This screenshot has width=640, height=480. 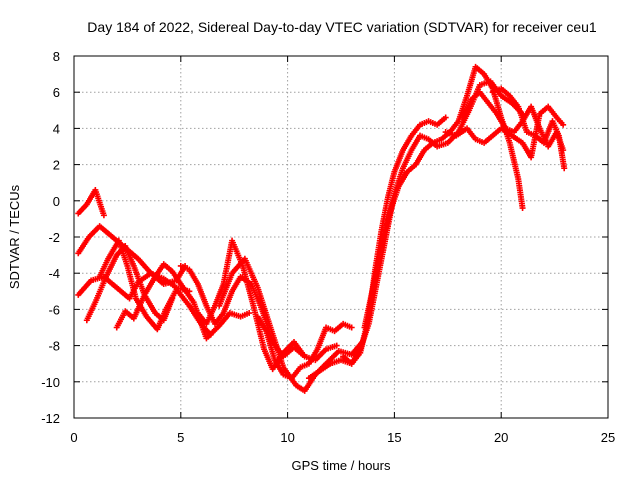 What do you see at coordinates (14, 236) in the screenshot?
I see `y-axis-label: SDTVAR / TECUs` at bounding box center [14, 236].